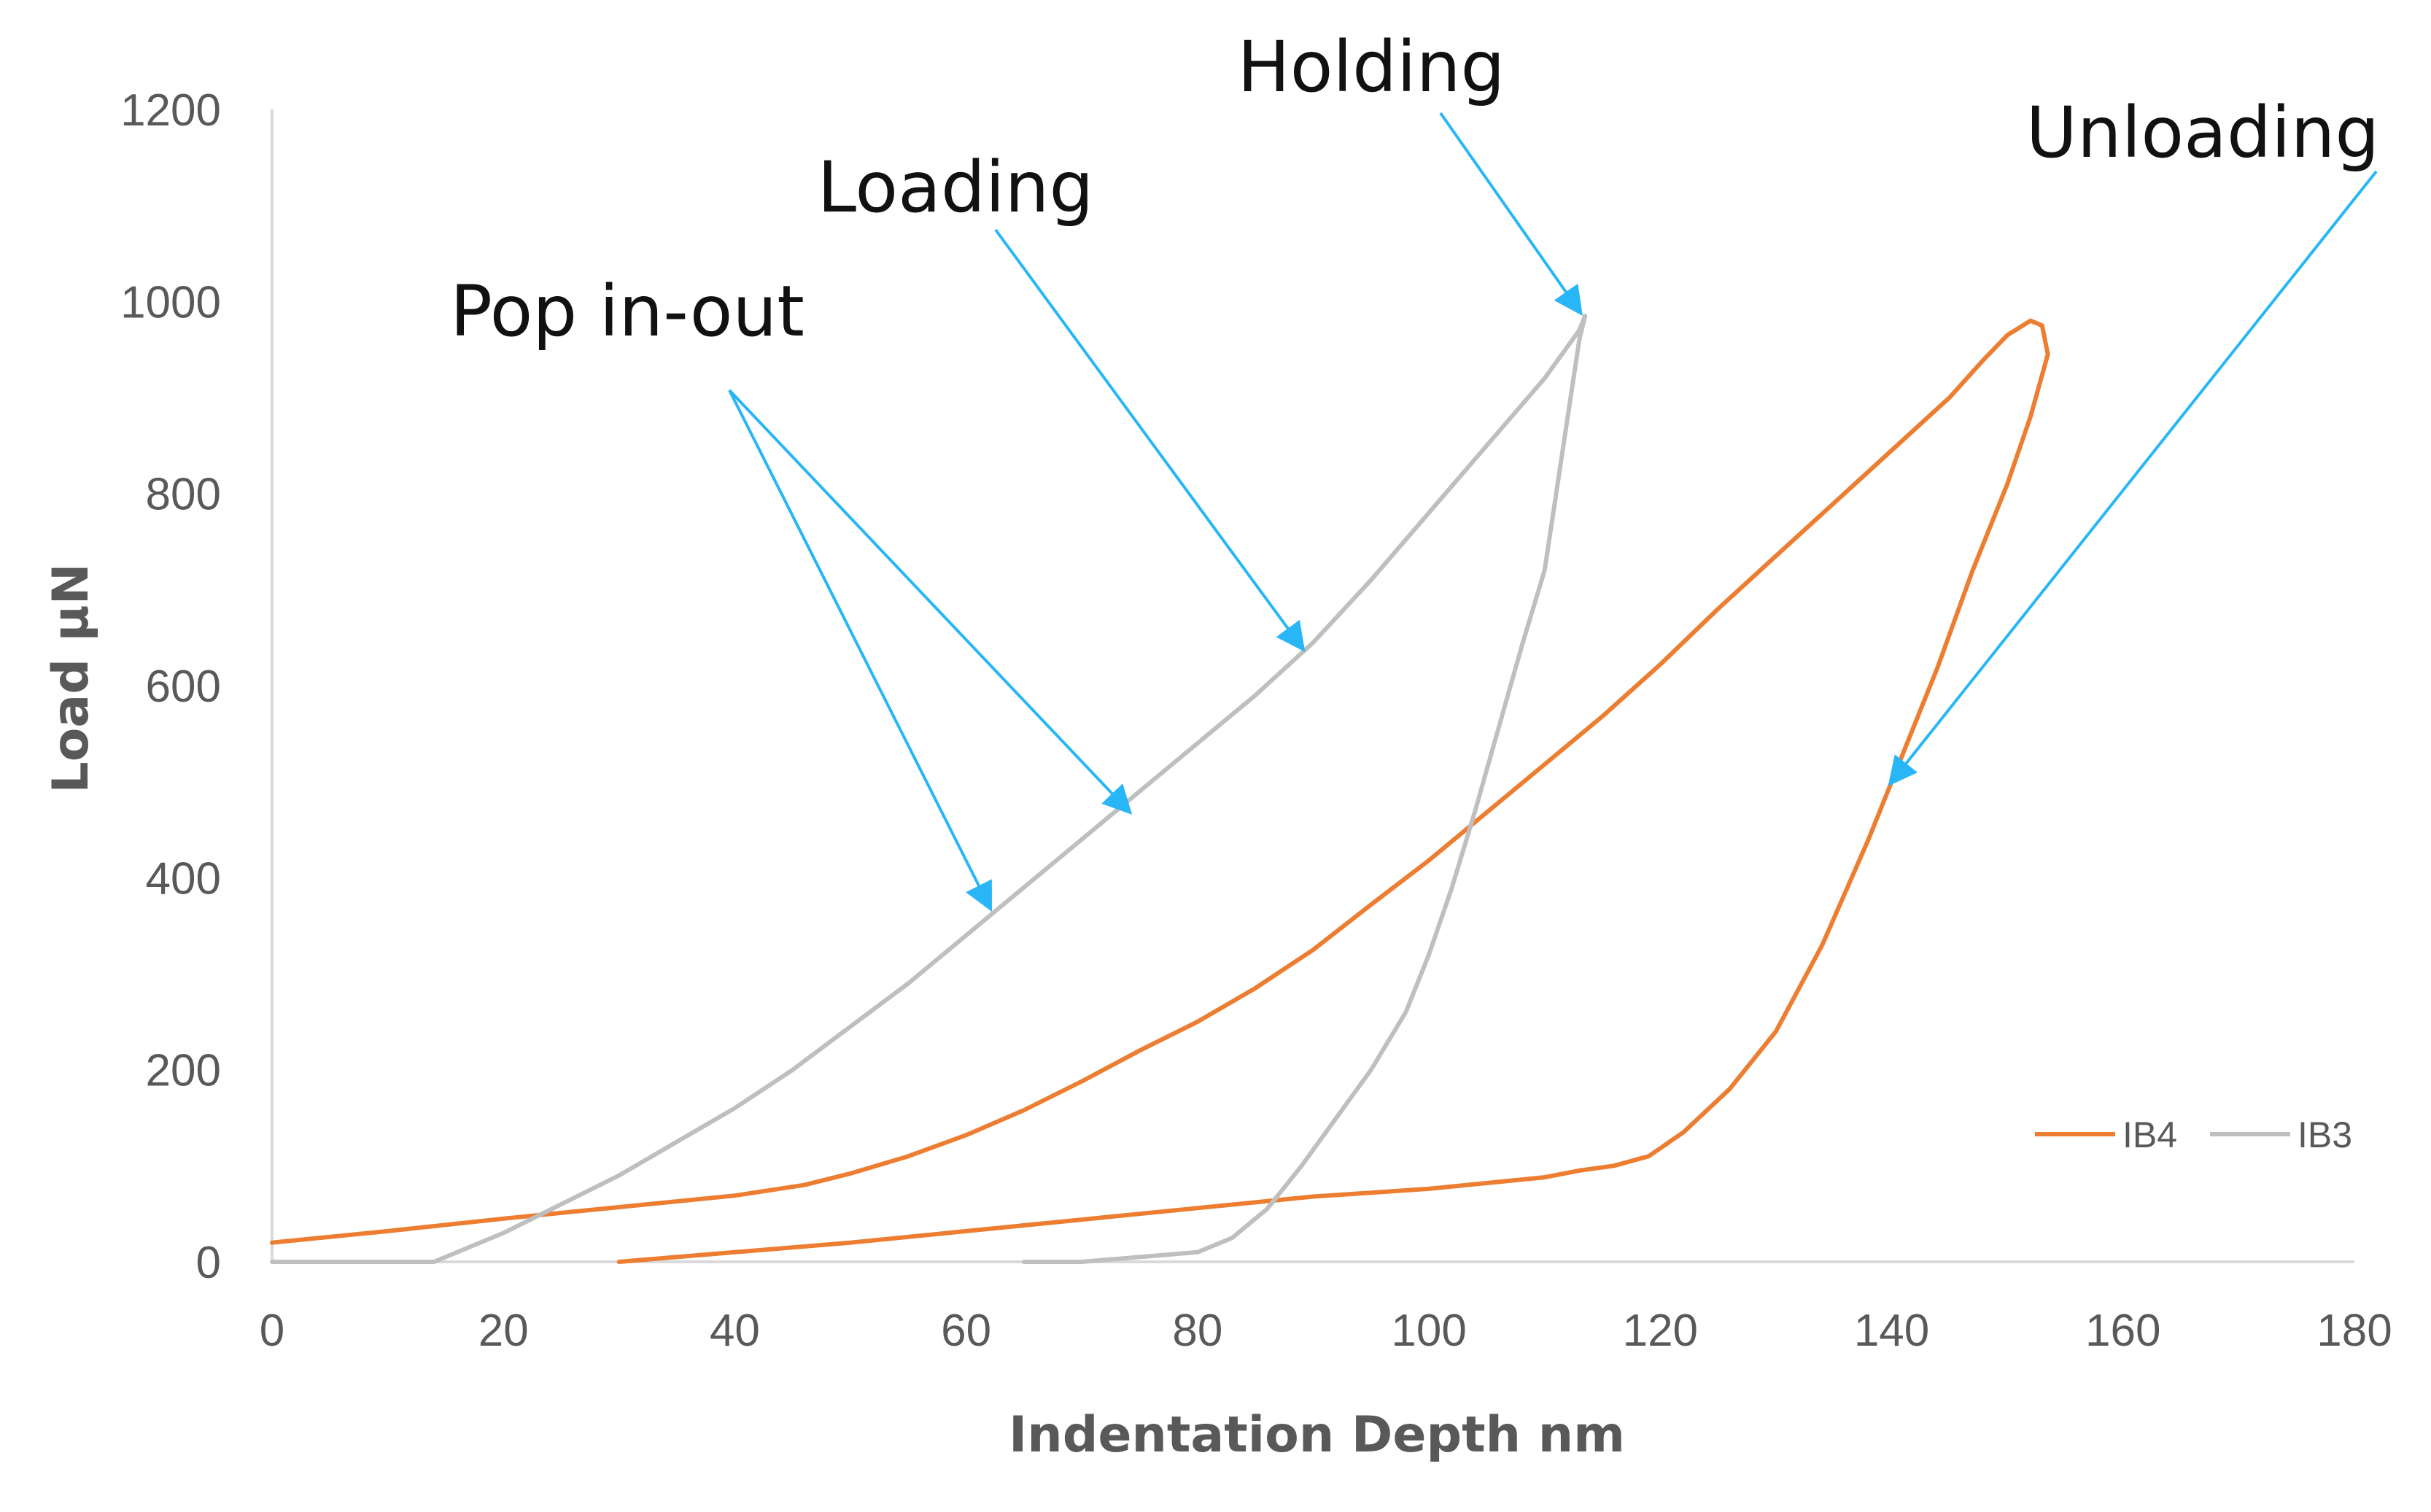  I want to click on annotation-label: Unloading, so click(2203, 133).